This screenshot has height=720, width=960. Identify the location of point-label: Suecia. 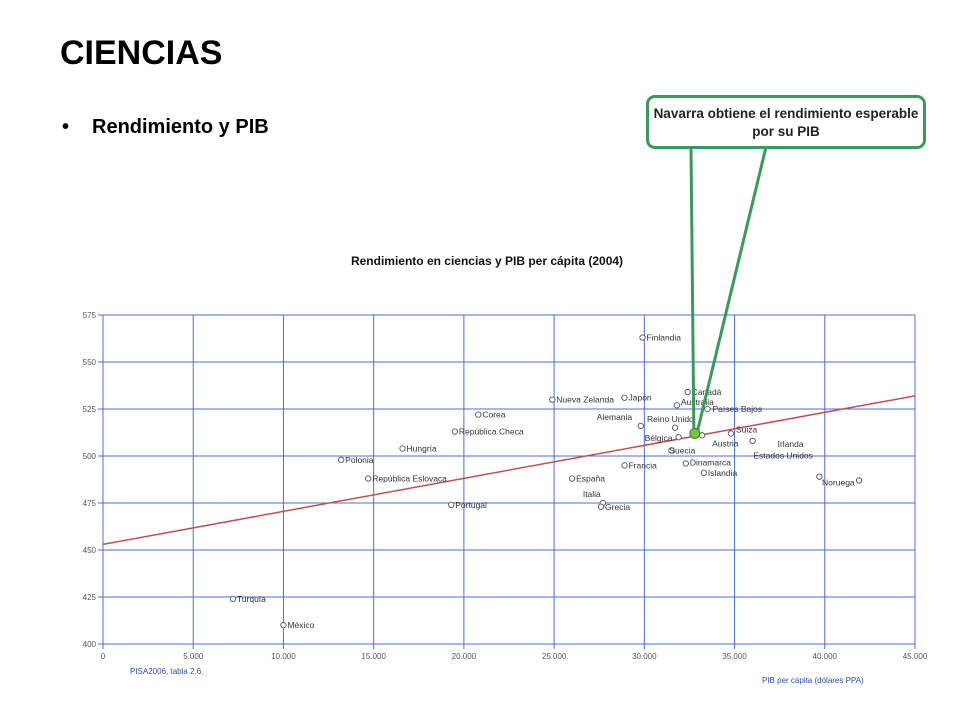
(682, 450).